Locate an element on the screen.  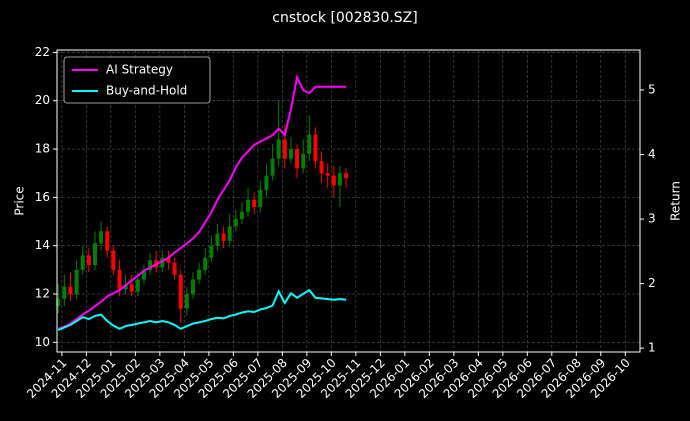
y2-tick-label: 5 is located at coordinates (652, 90).